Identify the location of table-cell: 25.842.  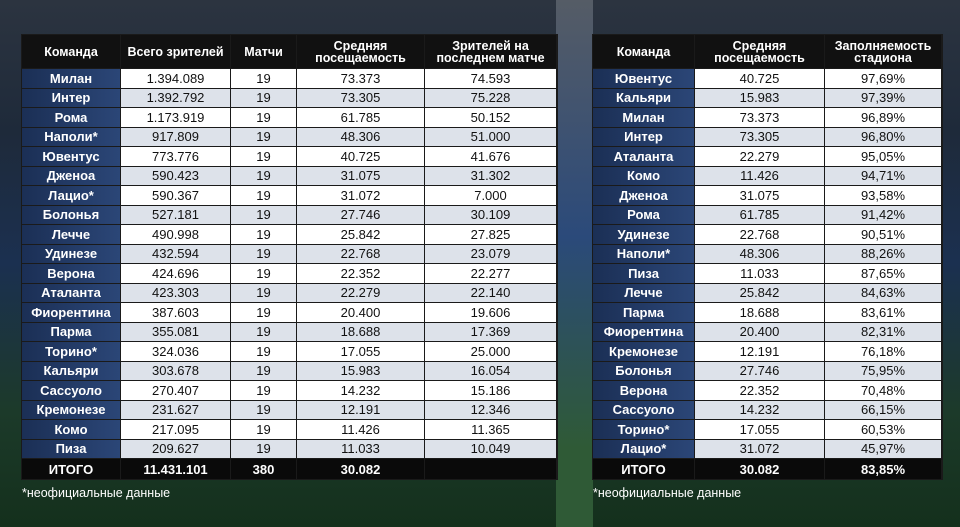
(360, 234).